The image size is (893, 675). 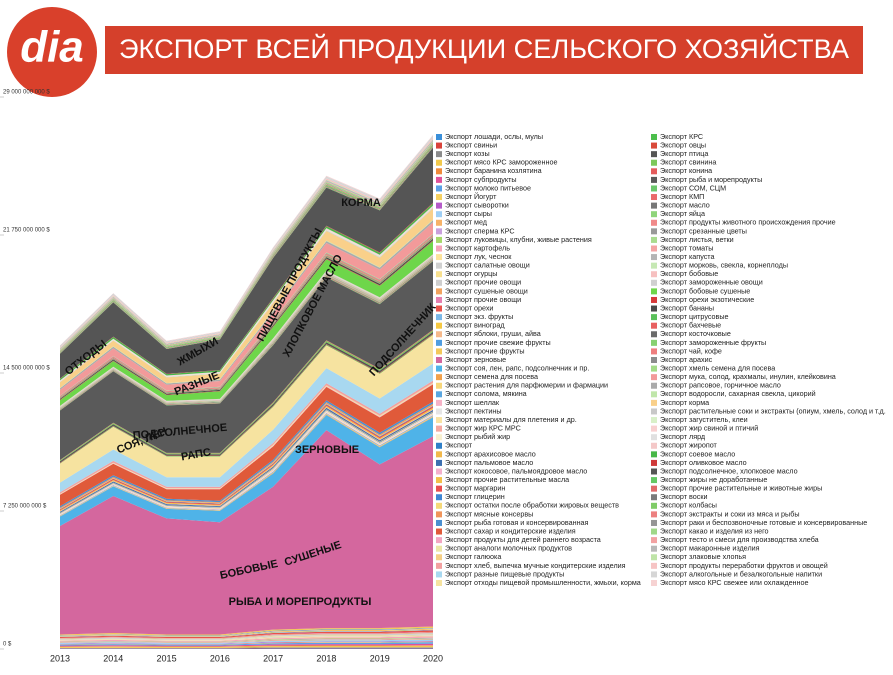 I want to click on legend-label: Экспорт свиньи, so click(x=471, y=144).